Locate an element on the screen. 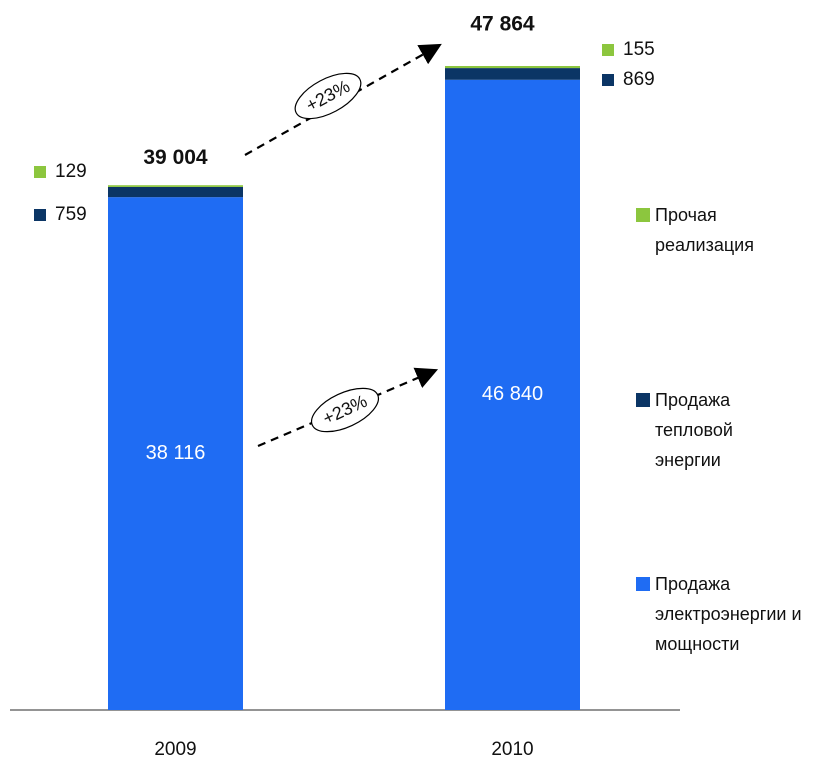  legend-item: Продажа тепловой энергии is located at coordinates (733, 430).